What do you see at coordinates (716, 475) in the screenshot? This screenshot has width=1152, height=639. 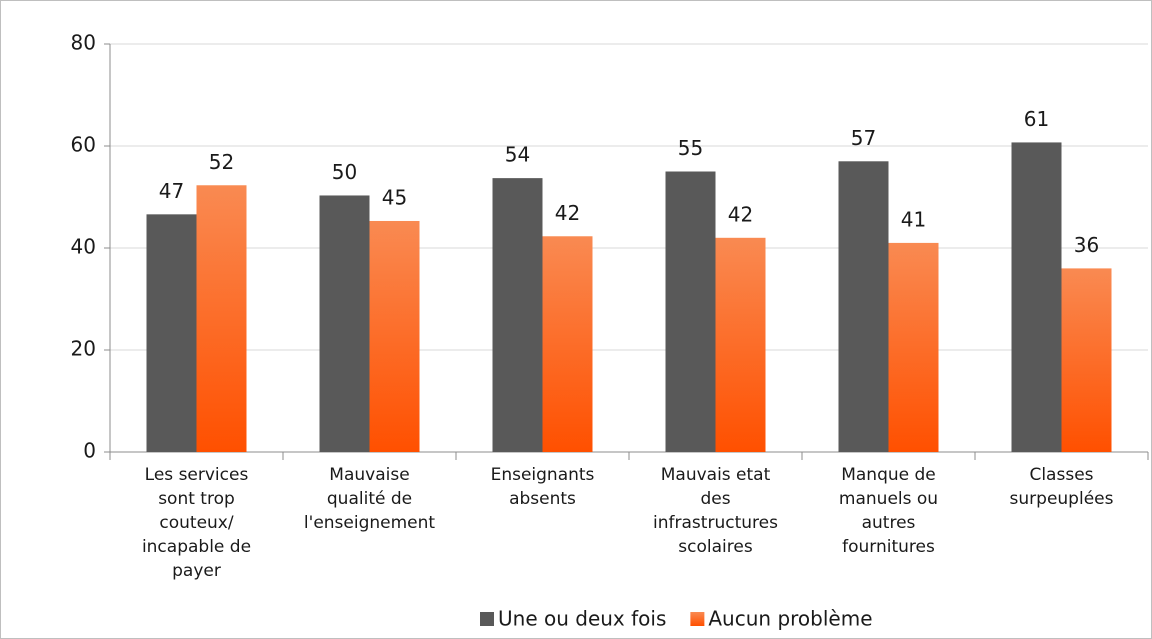 I see `x-tick-label-line: Mauvais etat` at bounding box center [716, 475].